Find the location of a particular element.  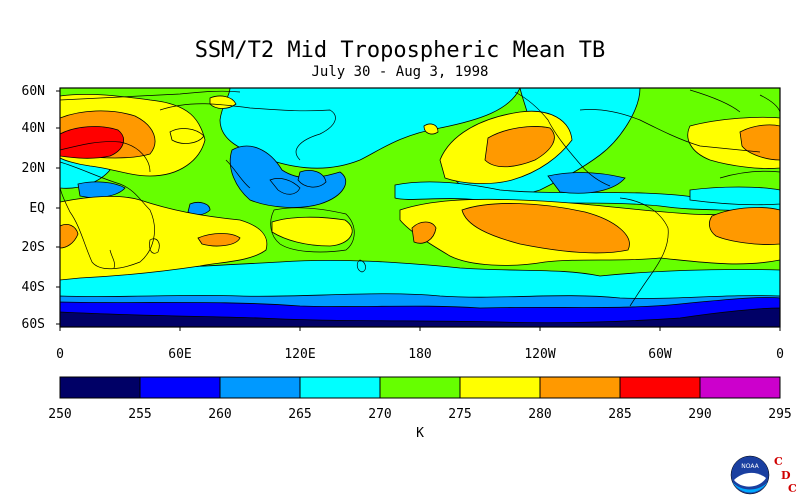

lat-label-20n: 20N is located at coordinates (33, 168).